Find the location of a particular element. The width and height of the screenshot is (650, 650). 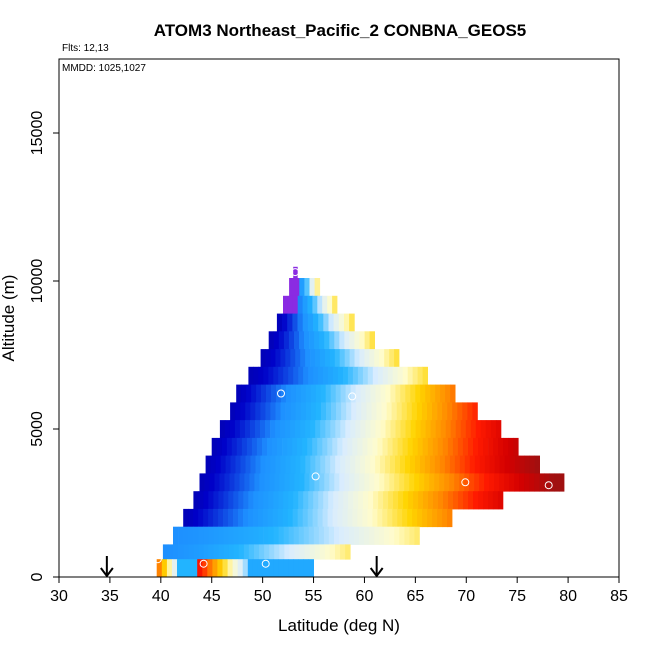

x-axis-label: Latitude (deg N) is located at coordinates (339, 625).